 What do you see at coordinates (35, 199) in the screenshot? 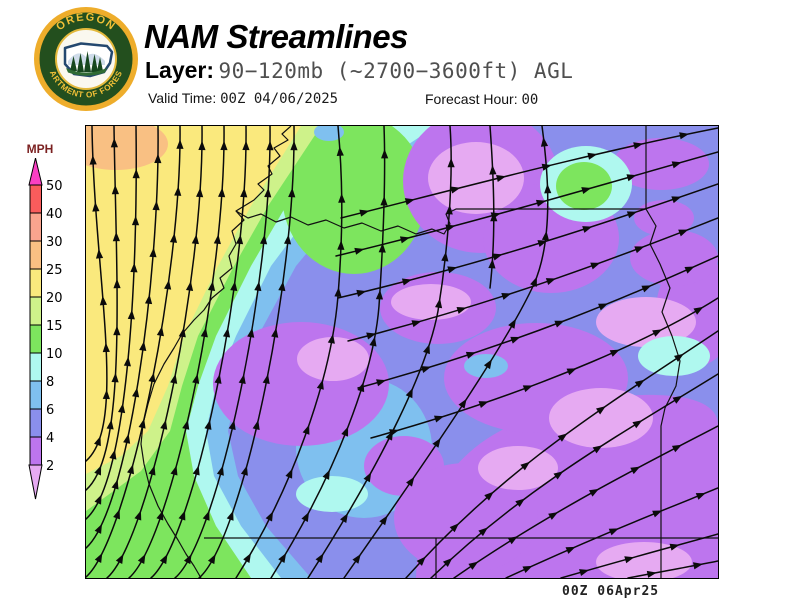
I see `legend-segment` at bounding box center [35, 199].